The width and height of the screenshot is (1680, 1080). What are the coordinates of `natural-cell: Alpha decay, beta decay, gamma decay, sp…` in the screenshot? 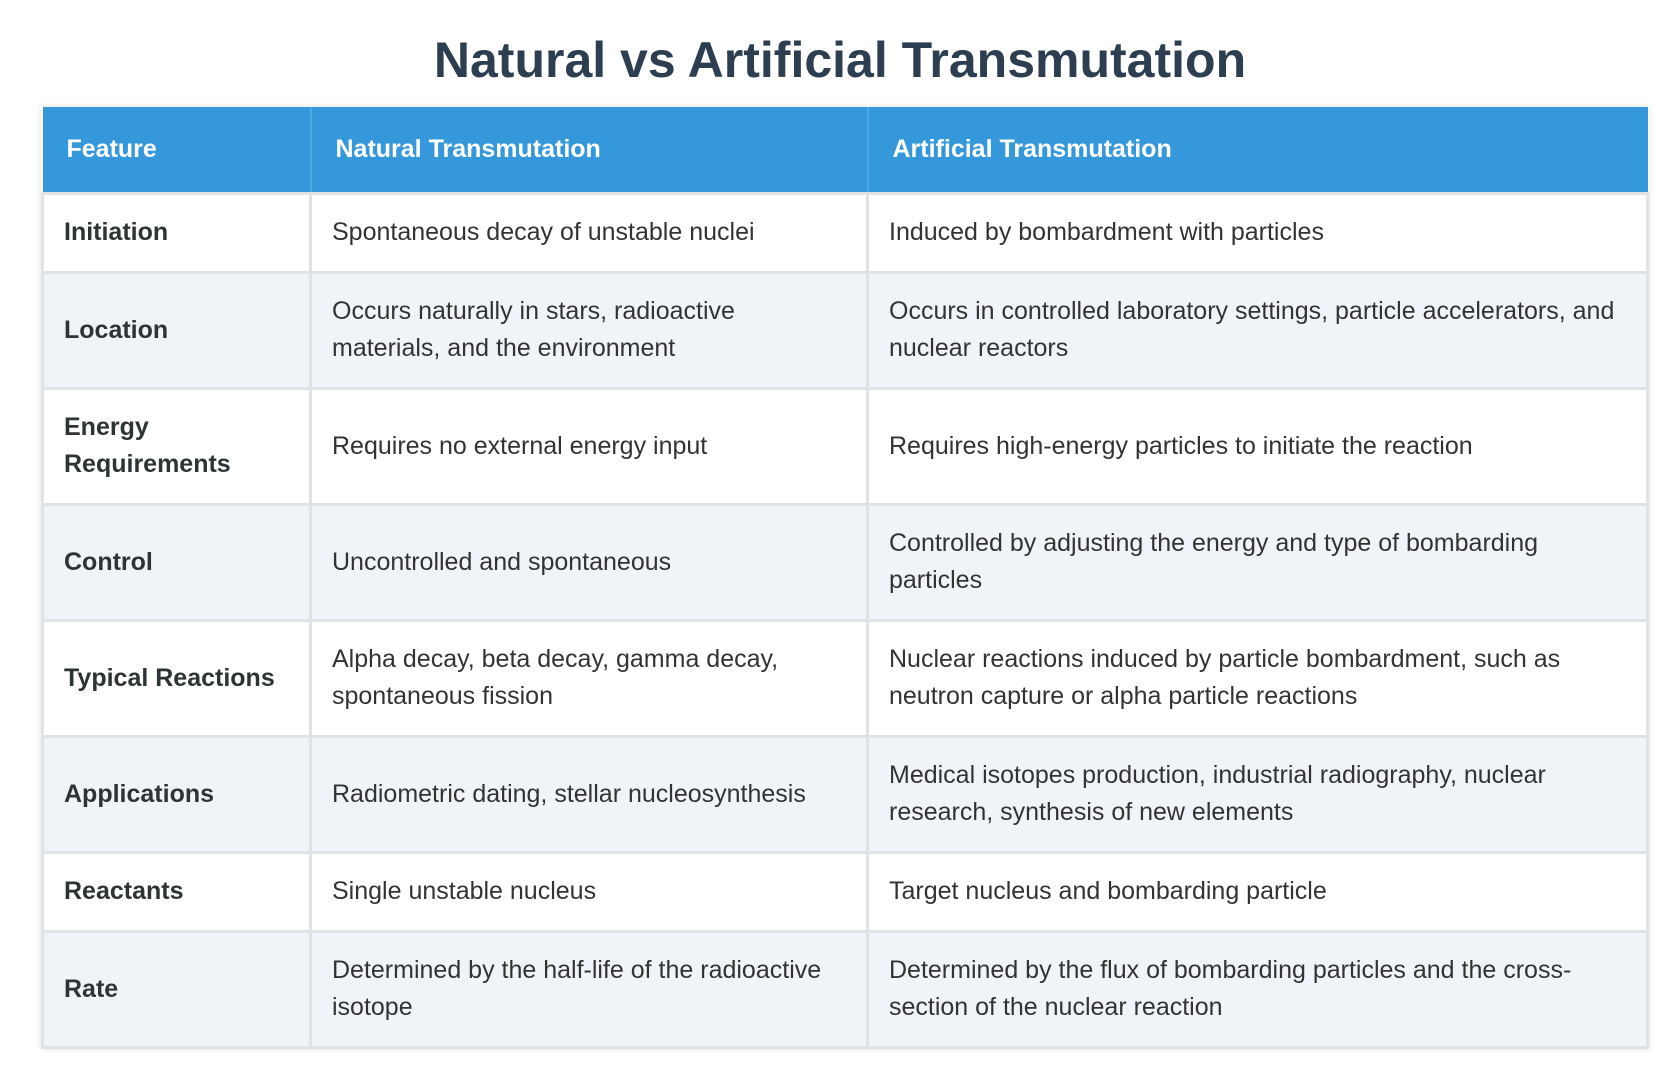 It's located at (589, 678).